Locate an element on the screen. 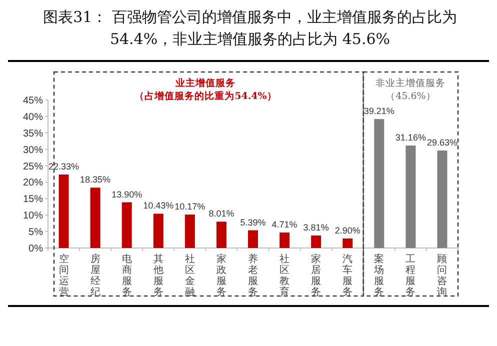  x-tick-label: 工程服务 is located at coordinates (411, 276).